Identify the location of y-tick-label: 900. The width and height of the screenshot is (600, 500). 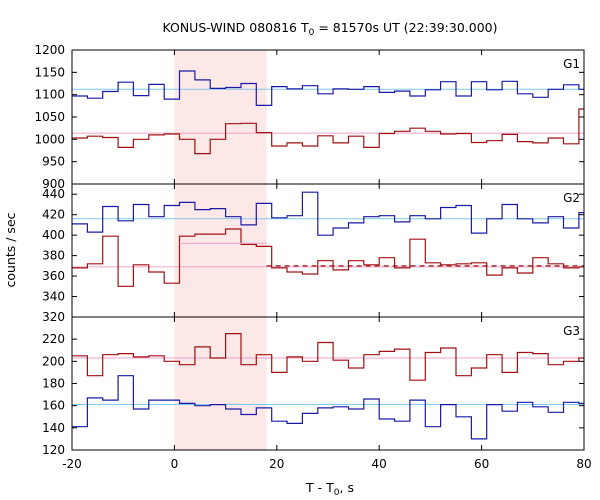
(53, 184).